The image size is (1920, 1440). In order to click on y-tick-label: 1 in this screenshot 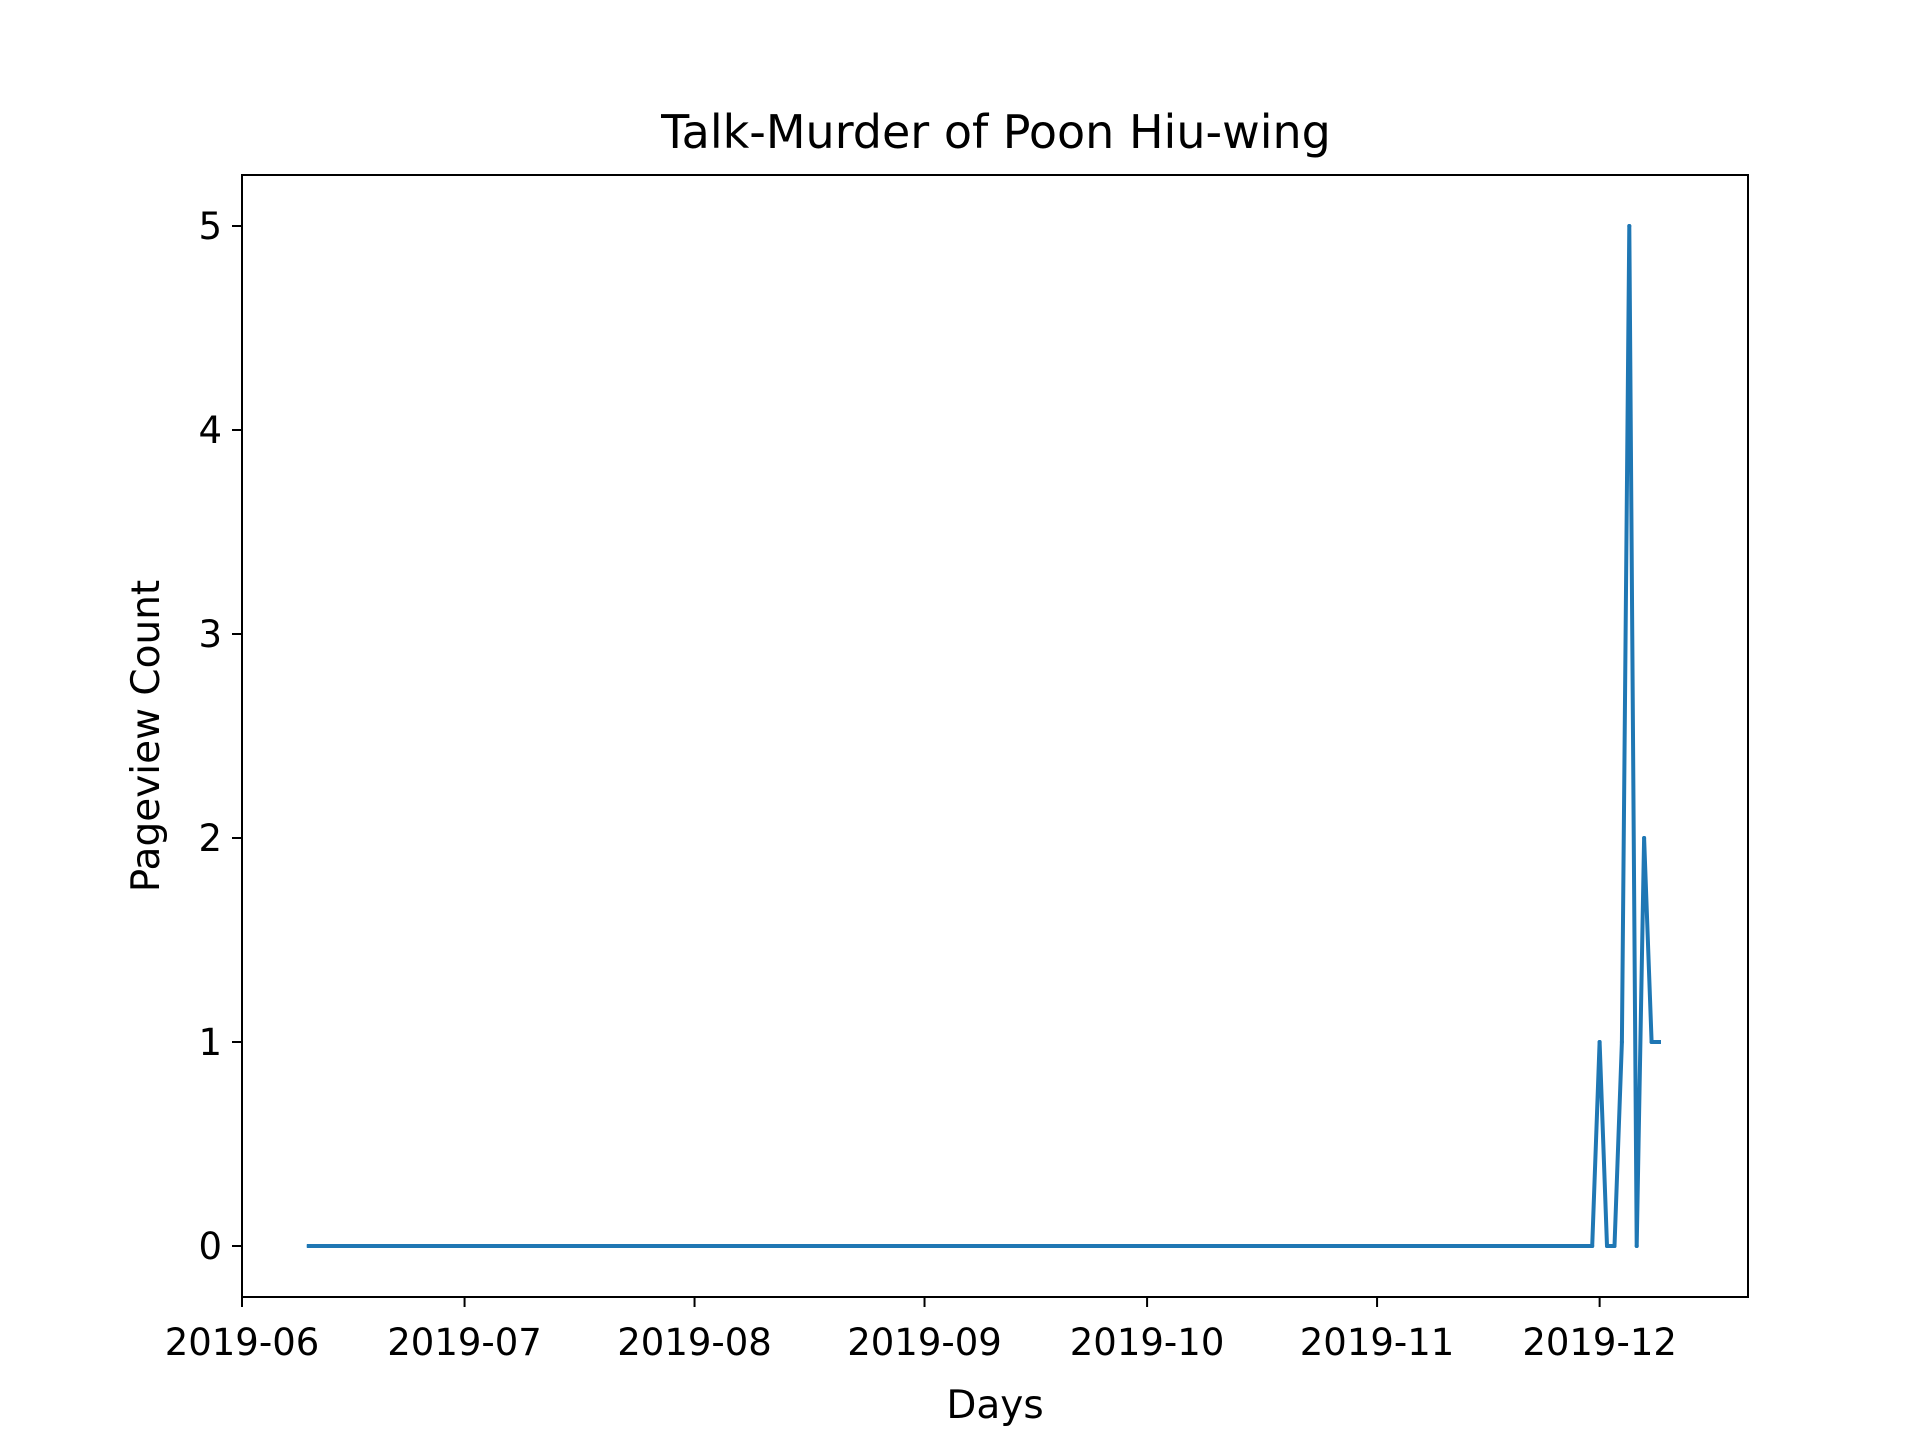, I will do `click(210, 1042)`.